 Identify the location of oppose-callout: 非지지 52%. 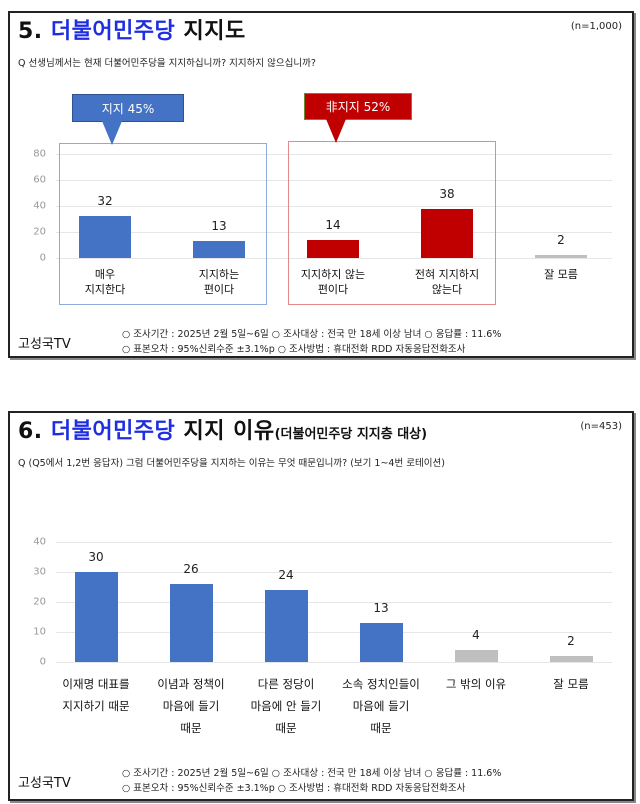
(358, 106).